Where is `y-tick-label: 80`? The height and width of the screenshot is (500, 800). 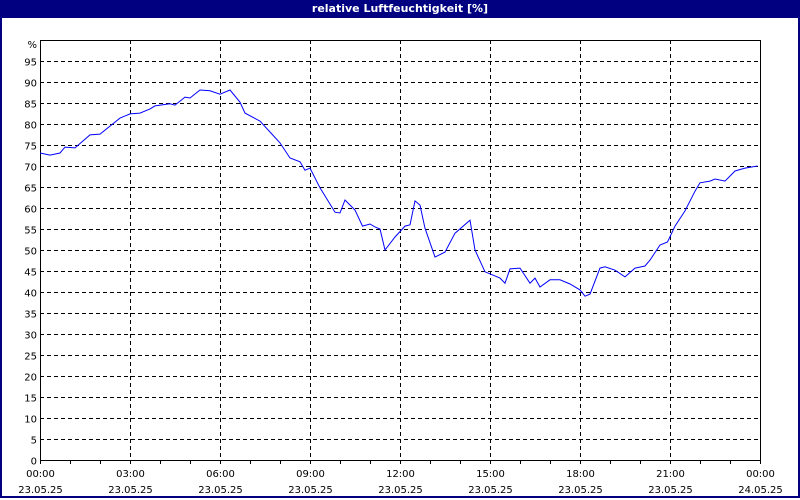
y-tick-label: 80 is located at coordinates (30, 126).